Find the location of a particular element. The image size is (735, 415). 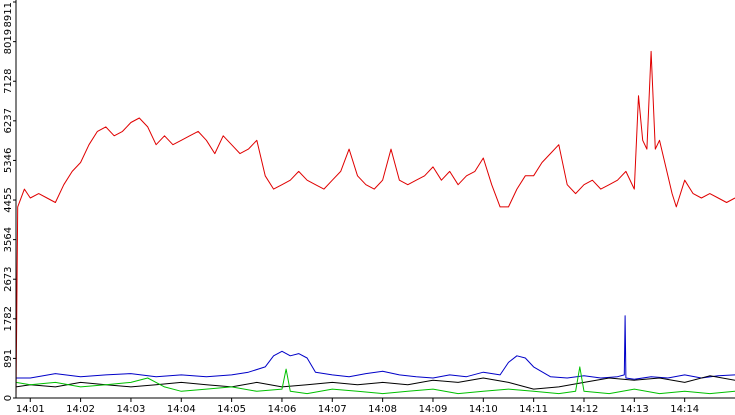

y-tick-label: 8911 is located at coordinates (8, 14).